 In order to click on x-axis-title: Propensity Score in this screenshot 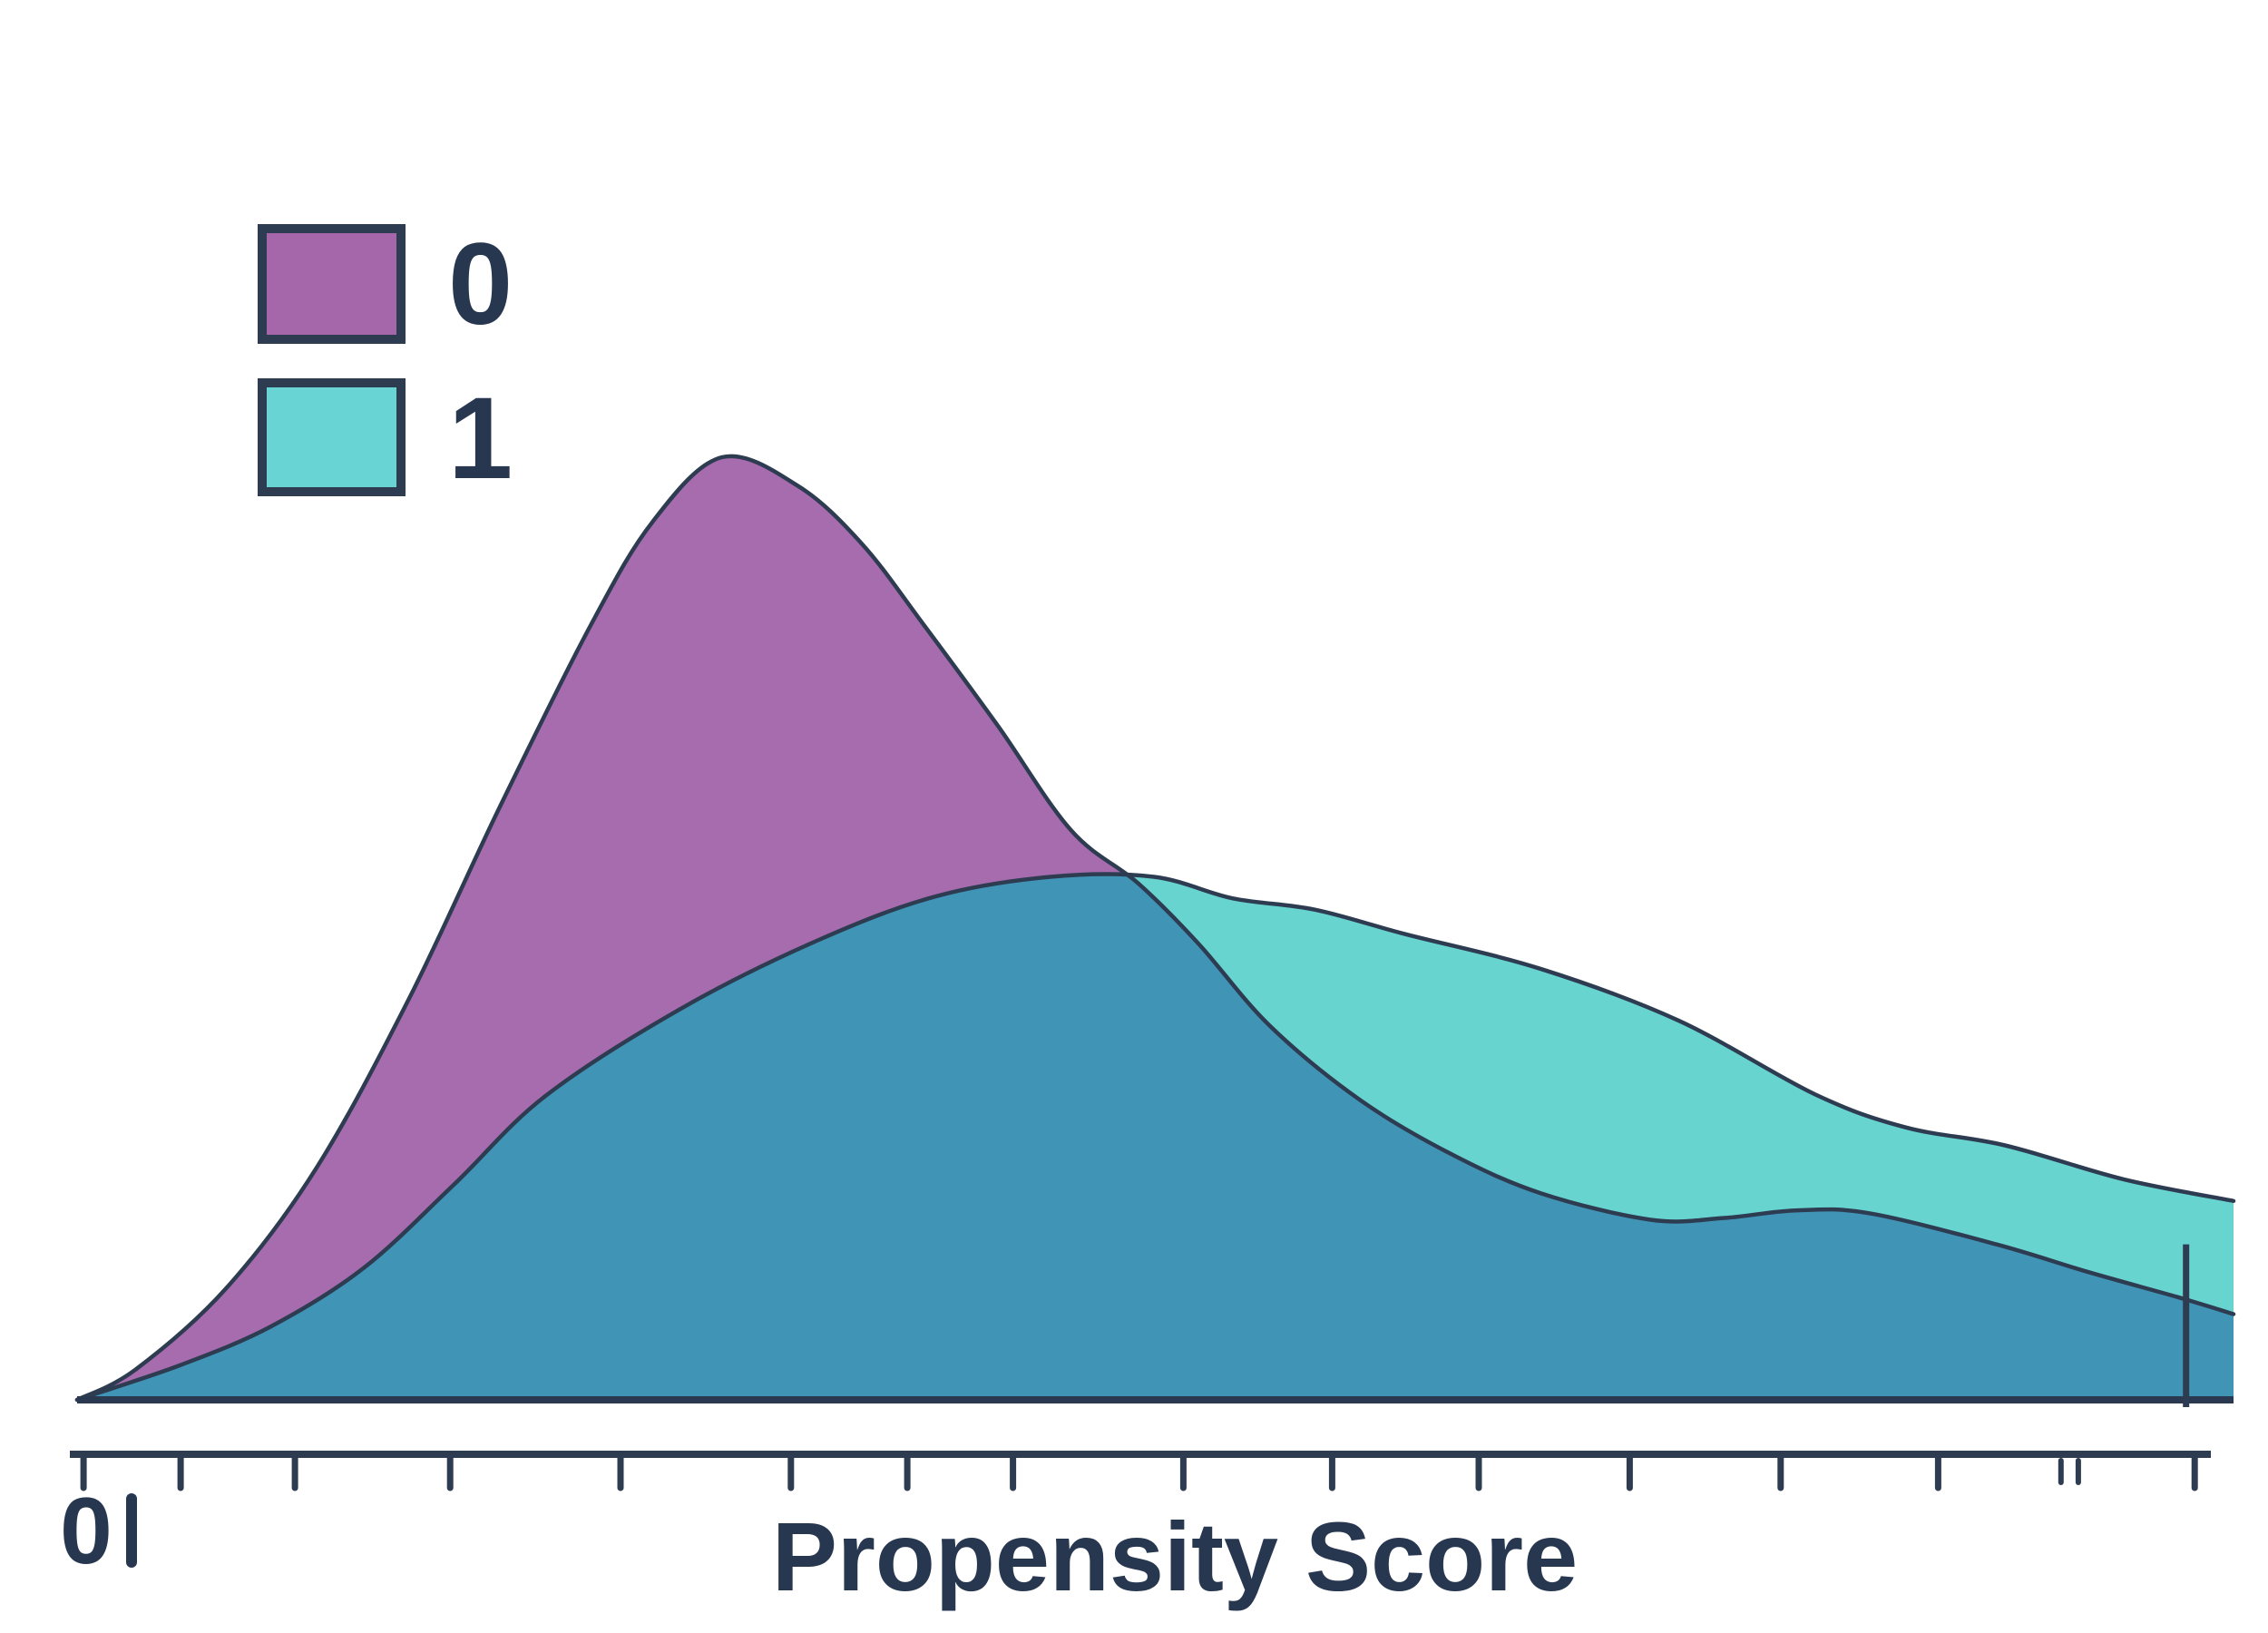, I will do `click(1175, 1556)`.